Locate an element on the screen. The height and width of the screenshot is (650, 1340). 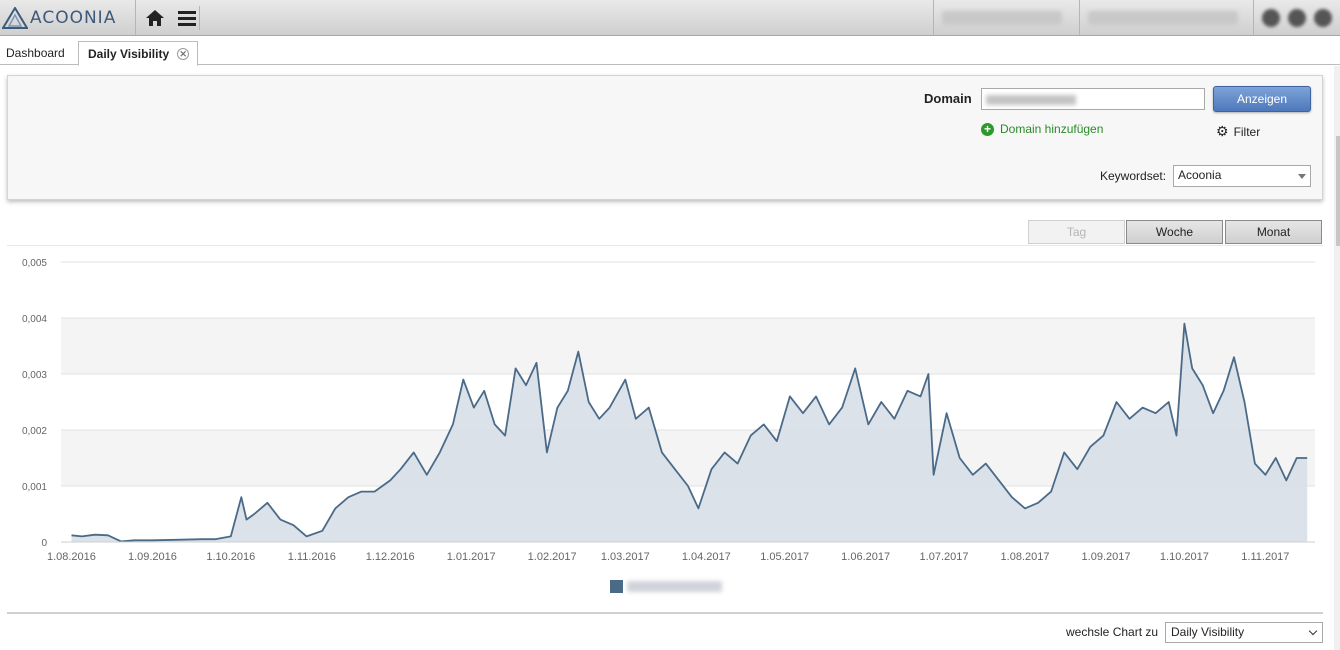
add-domain-label: Domain hinzufügen is located at coordinates (1052, 129).